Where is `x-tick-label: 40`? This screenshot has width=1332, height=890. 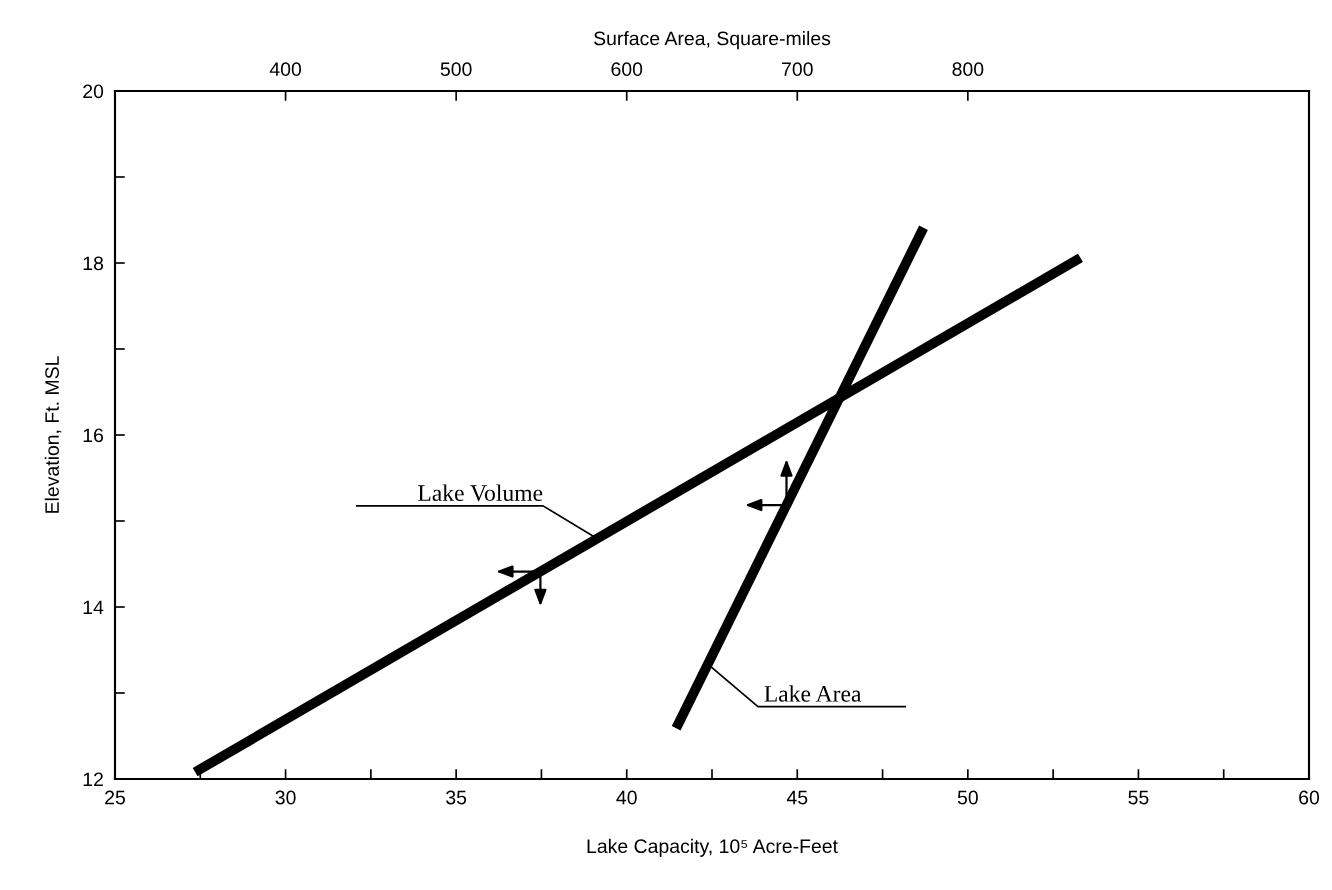
x-tick-label: 40 is located at coordinates (626, 797).